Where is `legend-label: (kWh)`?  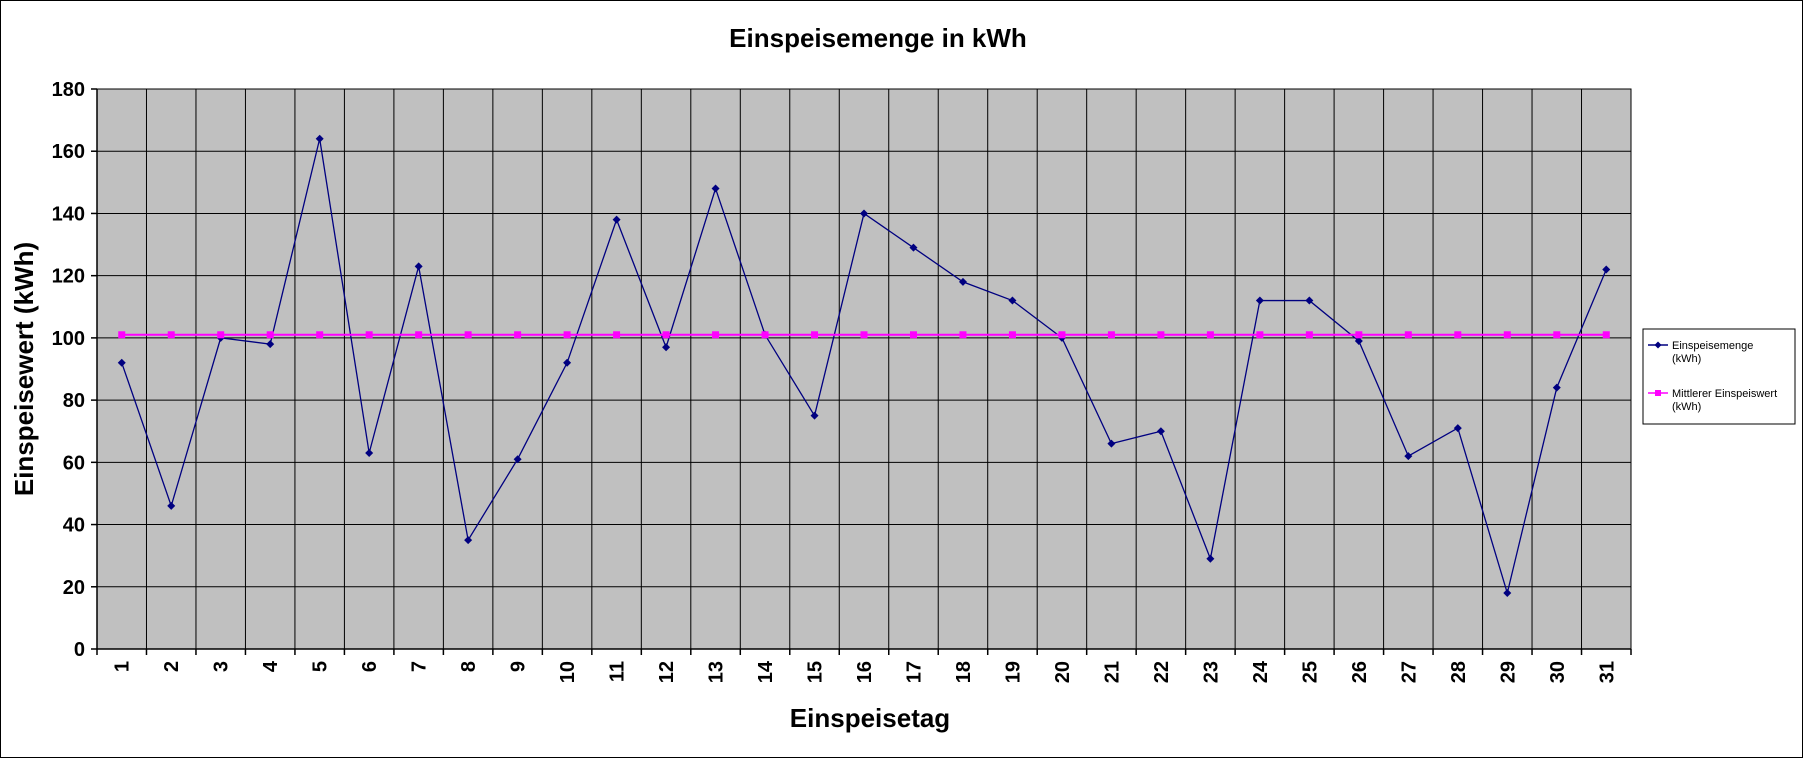
legend-label: (kWh) is located at coordinates (1686, 359).